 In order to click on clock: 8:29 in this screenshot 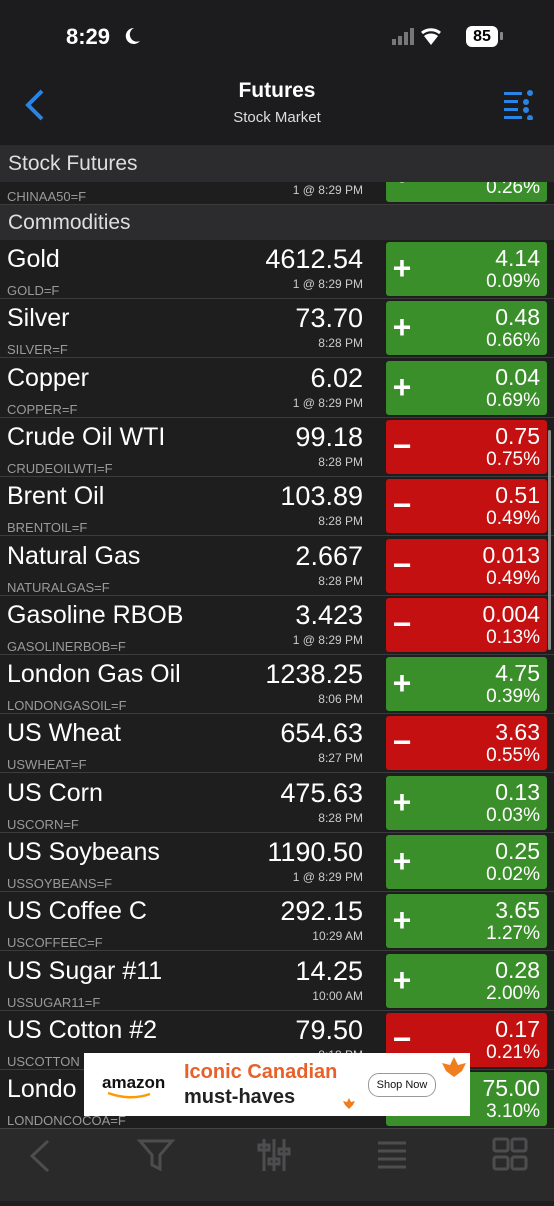, I will do `click(88, 36)`.